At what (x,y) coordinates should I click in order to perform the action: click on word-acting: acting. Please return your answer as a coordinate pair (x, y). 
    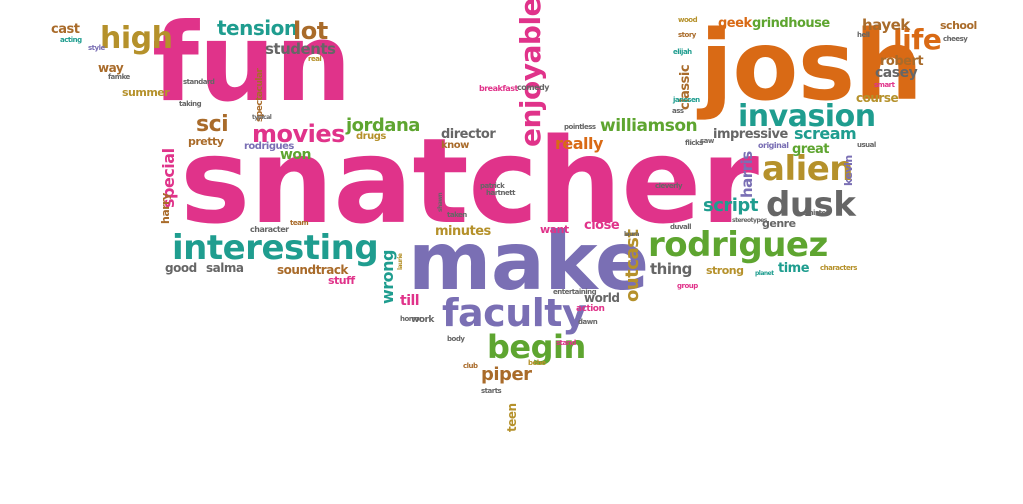
    Looking at the image, I should click on (71, 40).